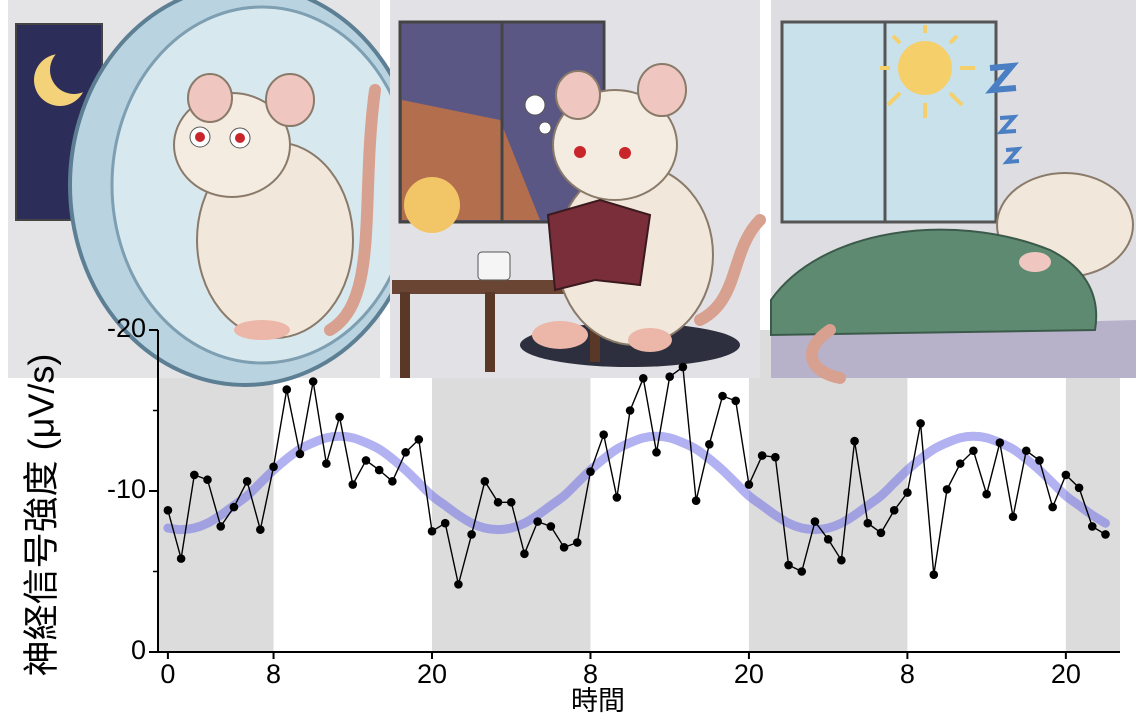  Describe the element at coordinates (126, 489) in the screenshot. I see `y-tick-label: -10` at that location.